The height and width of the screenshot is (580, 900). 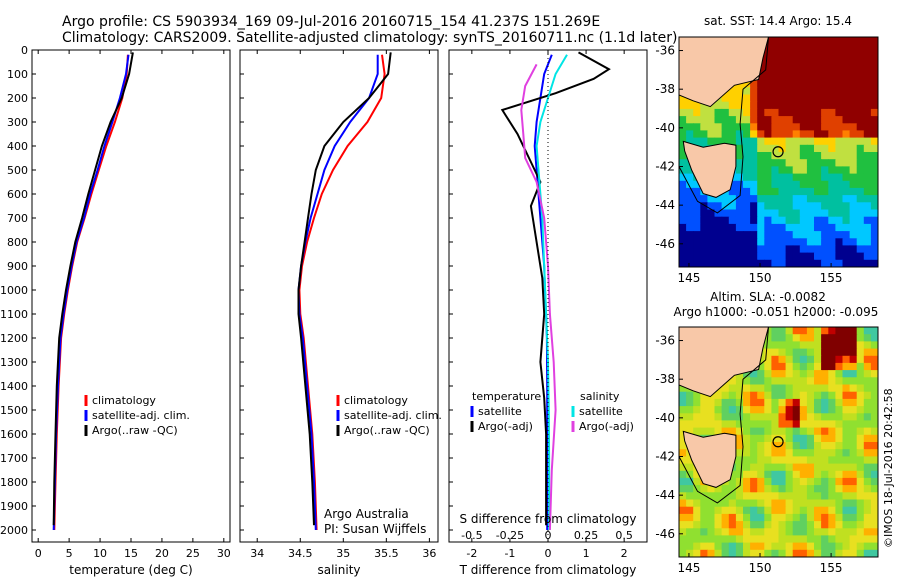 What do you see at coordinates (586, 553) in the screenshot?
I see `x-tick-label-2: 1` at bounding box center [586, 553].